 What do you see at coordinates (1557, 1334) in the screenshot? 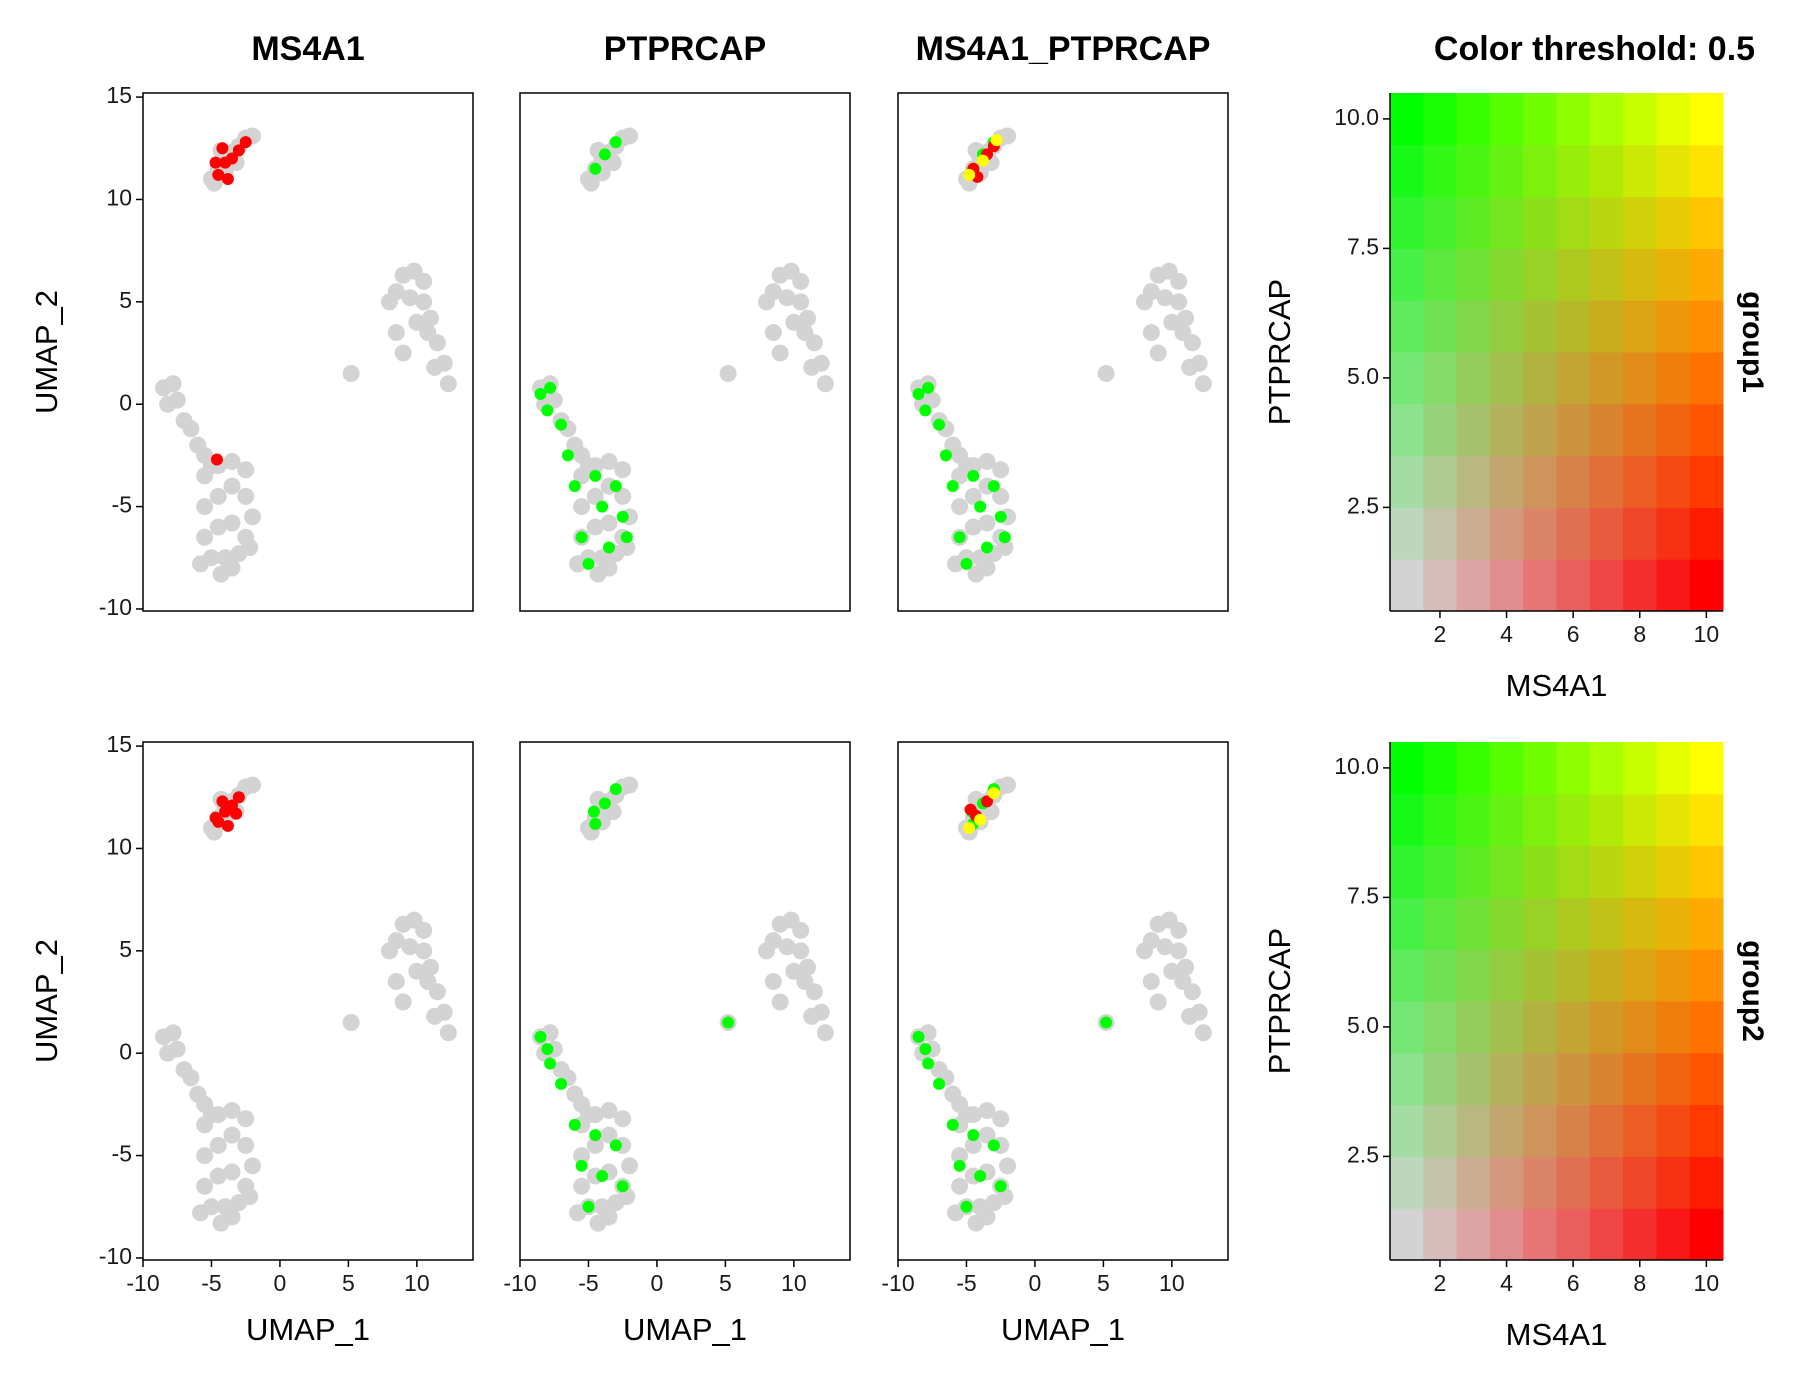
I see `x-axis-label: MS4A1` at bounding box center [1557, 1334].